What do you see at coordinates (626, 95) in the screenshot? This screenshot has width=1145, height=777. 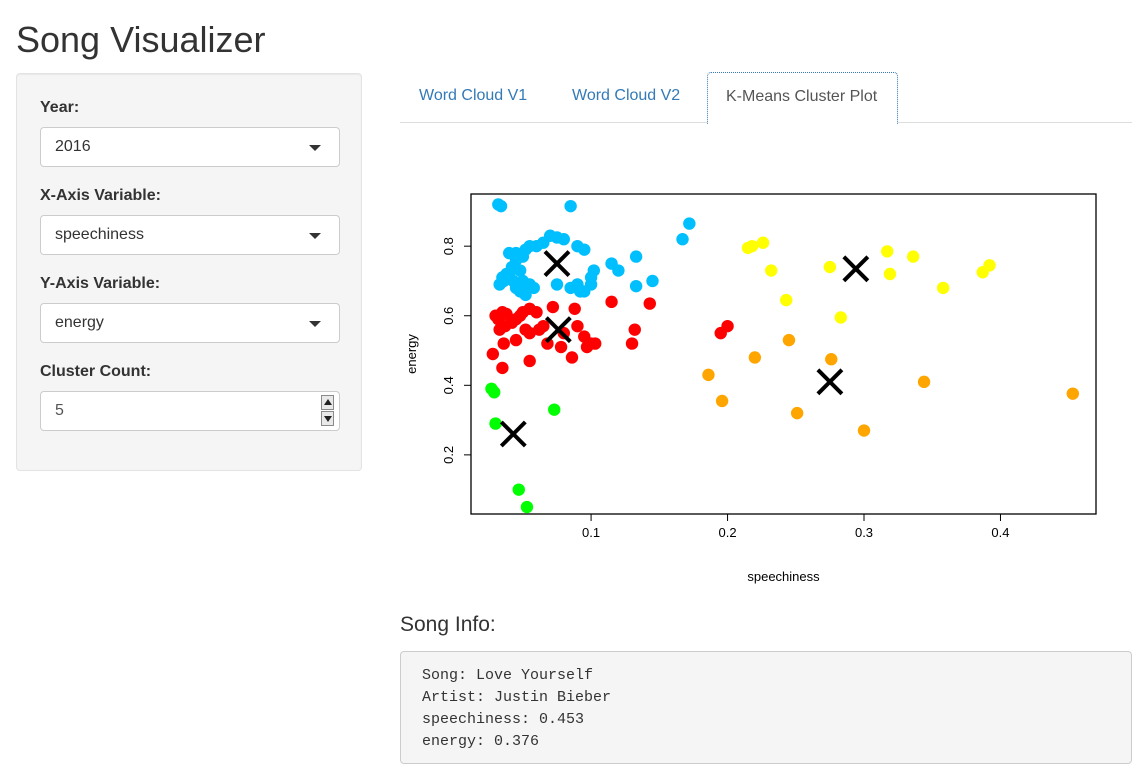 I see `tab-word-cloud-v2: Word Cloud V2` at bounding box center [626, 95].